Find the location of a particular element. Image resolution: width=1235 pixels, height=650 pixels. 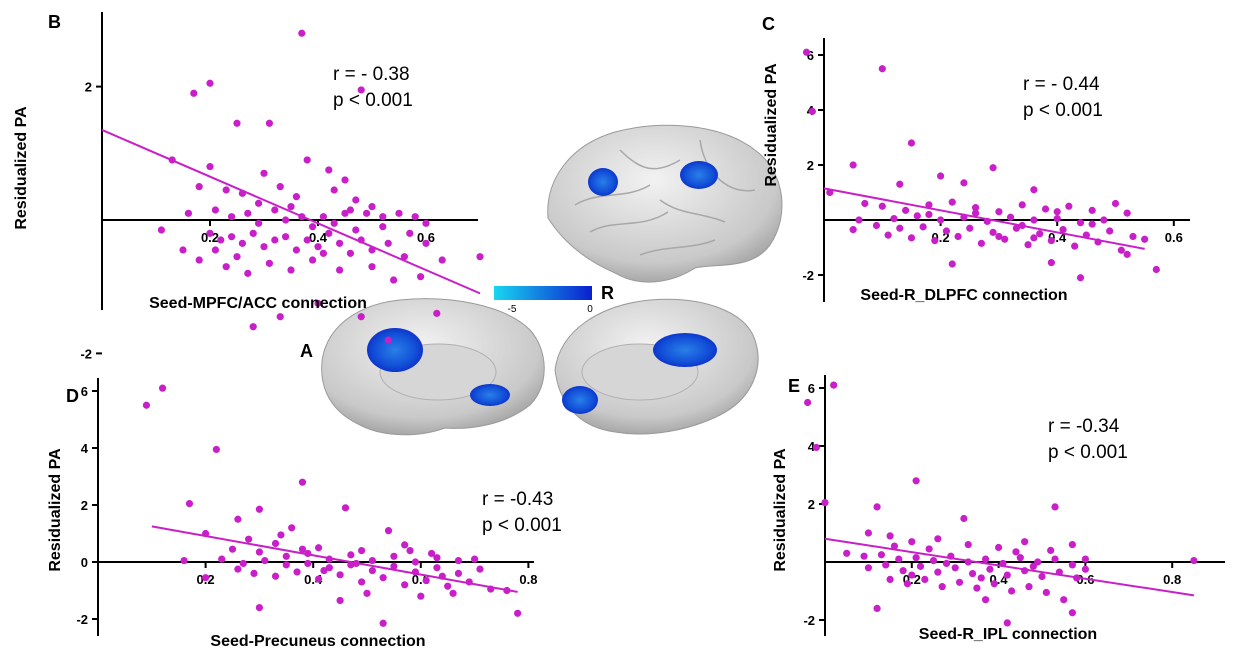

y-tick-label-d: 4 is located at coordinates (85, 448).